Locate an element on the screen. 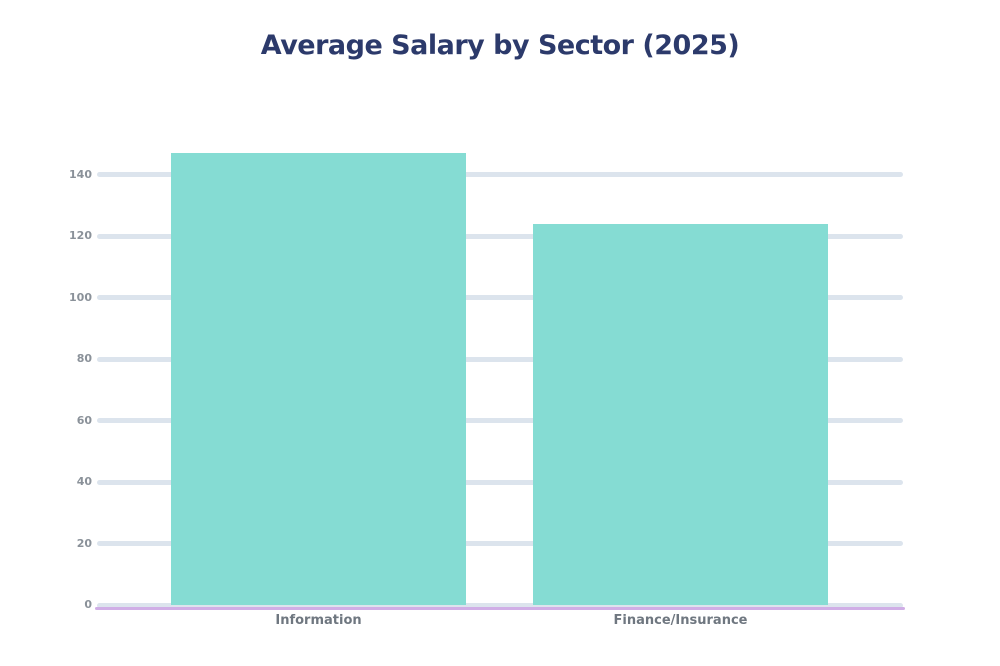  y-tick-label: 120 is located at coordinates (80, 235).